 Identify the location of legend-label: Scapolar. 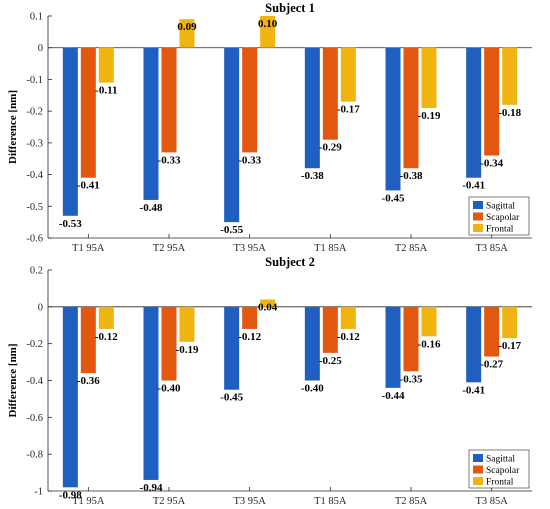
(503, 471).